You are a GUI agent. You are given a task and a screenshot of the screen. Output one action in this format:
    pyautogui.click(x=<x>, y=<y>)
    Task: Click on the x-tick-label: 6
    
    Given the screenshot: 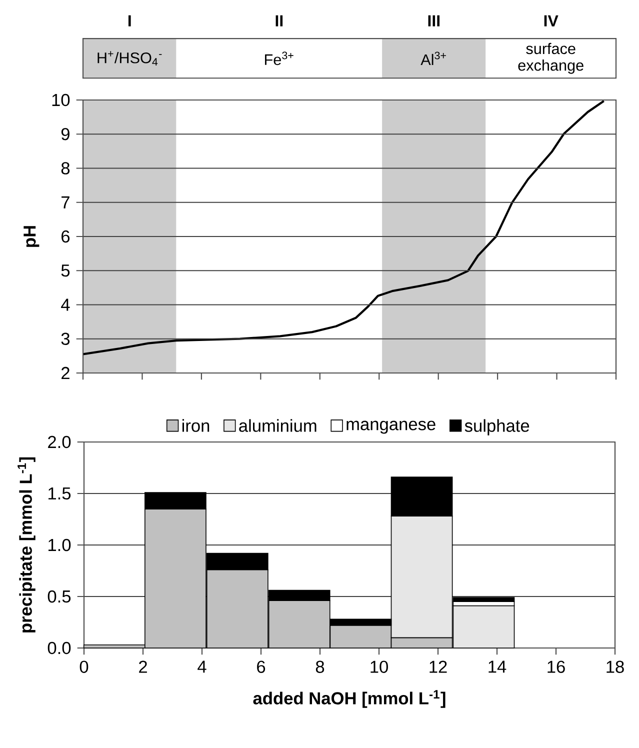 What is the action you would take?
    pyautogui.click(x=261, y=666)
    